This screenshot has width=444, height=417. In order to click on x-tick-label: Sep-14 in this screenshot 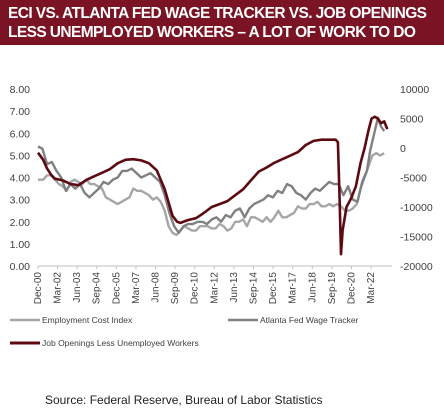, I will do `click(254, 288)`.